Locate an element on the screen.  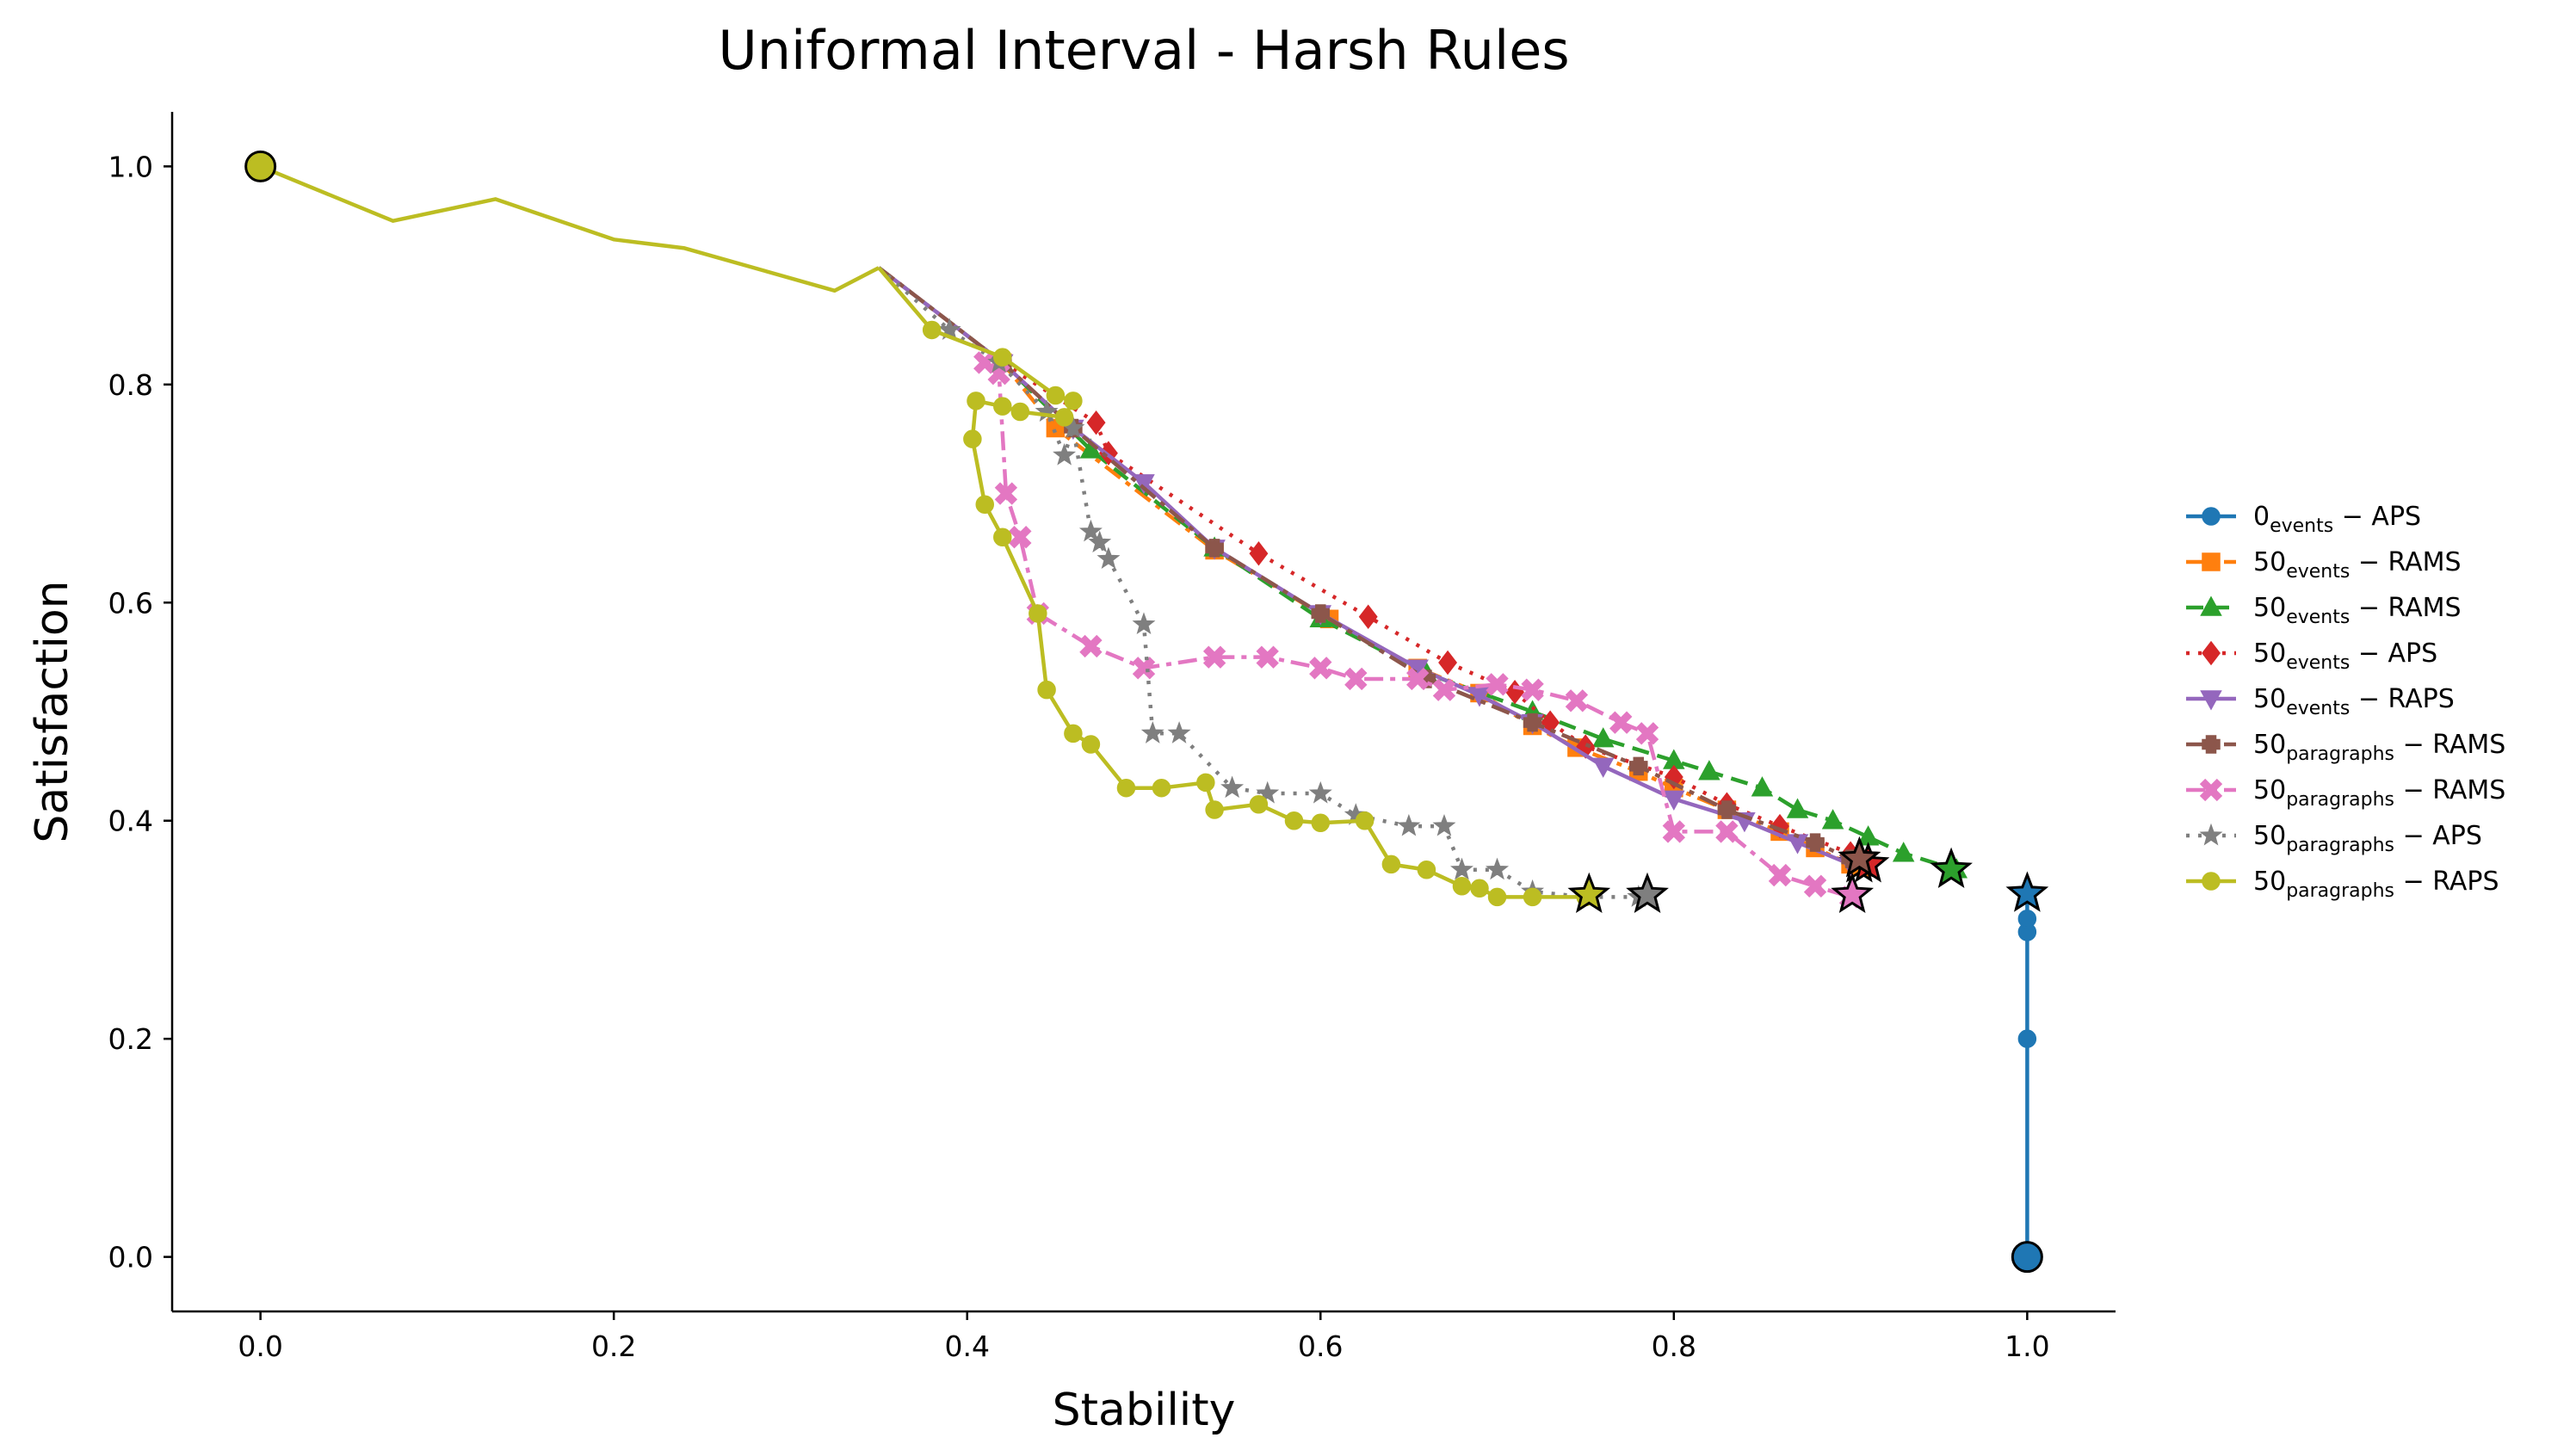
x-tick-label: 0.6 is located at coordinates (1320, 1347).